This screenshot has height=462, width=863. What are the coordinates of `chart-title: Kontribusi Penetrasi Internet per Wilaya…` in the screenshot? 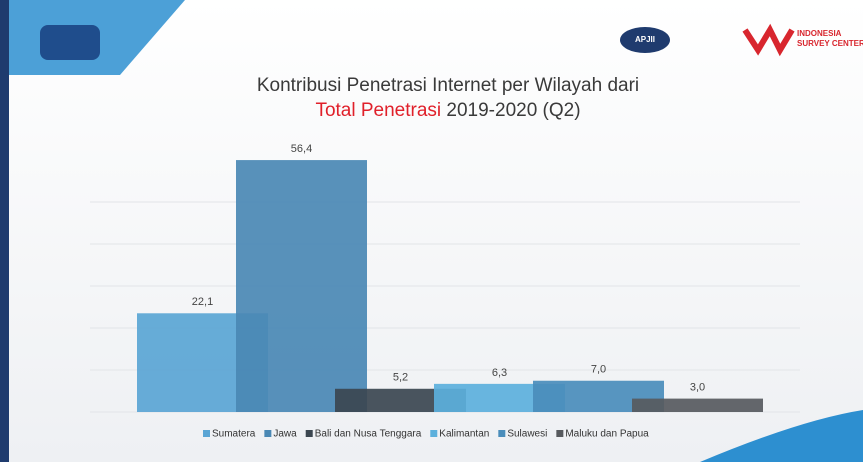 It's located at (448, 85).